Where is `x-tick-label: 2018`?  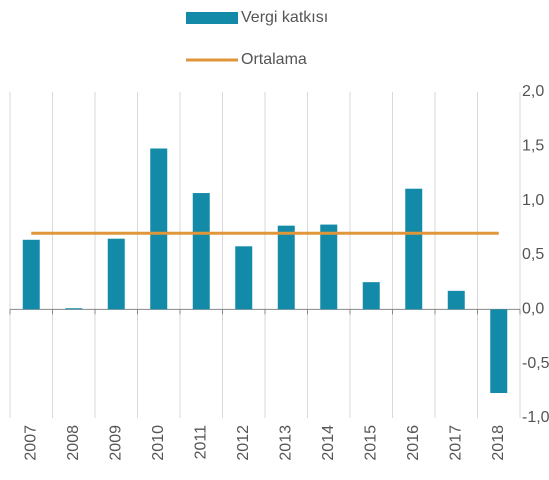 x-tick-label: 2018 is located at coordinates (498, 443).